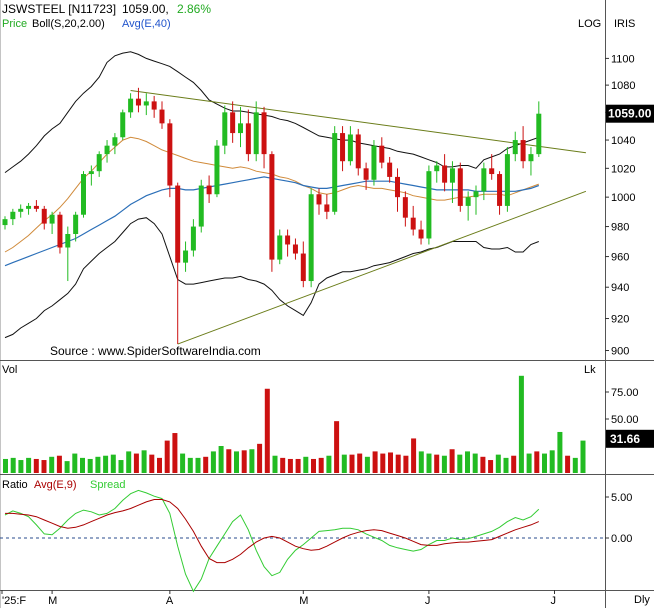 This screenshot has width=654, height=611. I want to click on change-percent: 2.86%, so click(194, 9).